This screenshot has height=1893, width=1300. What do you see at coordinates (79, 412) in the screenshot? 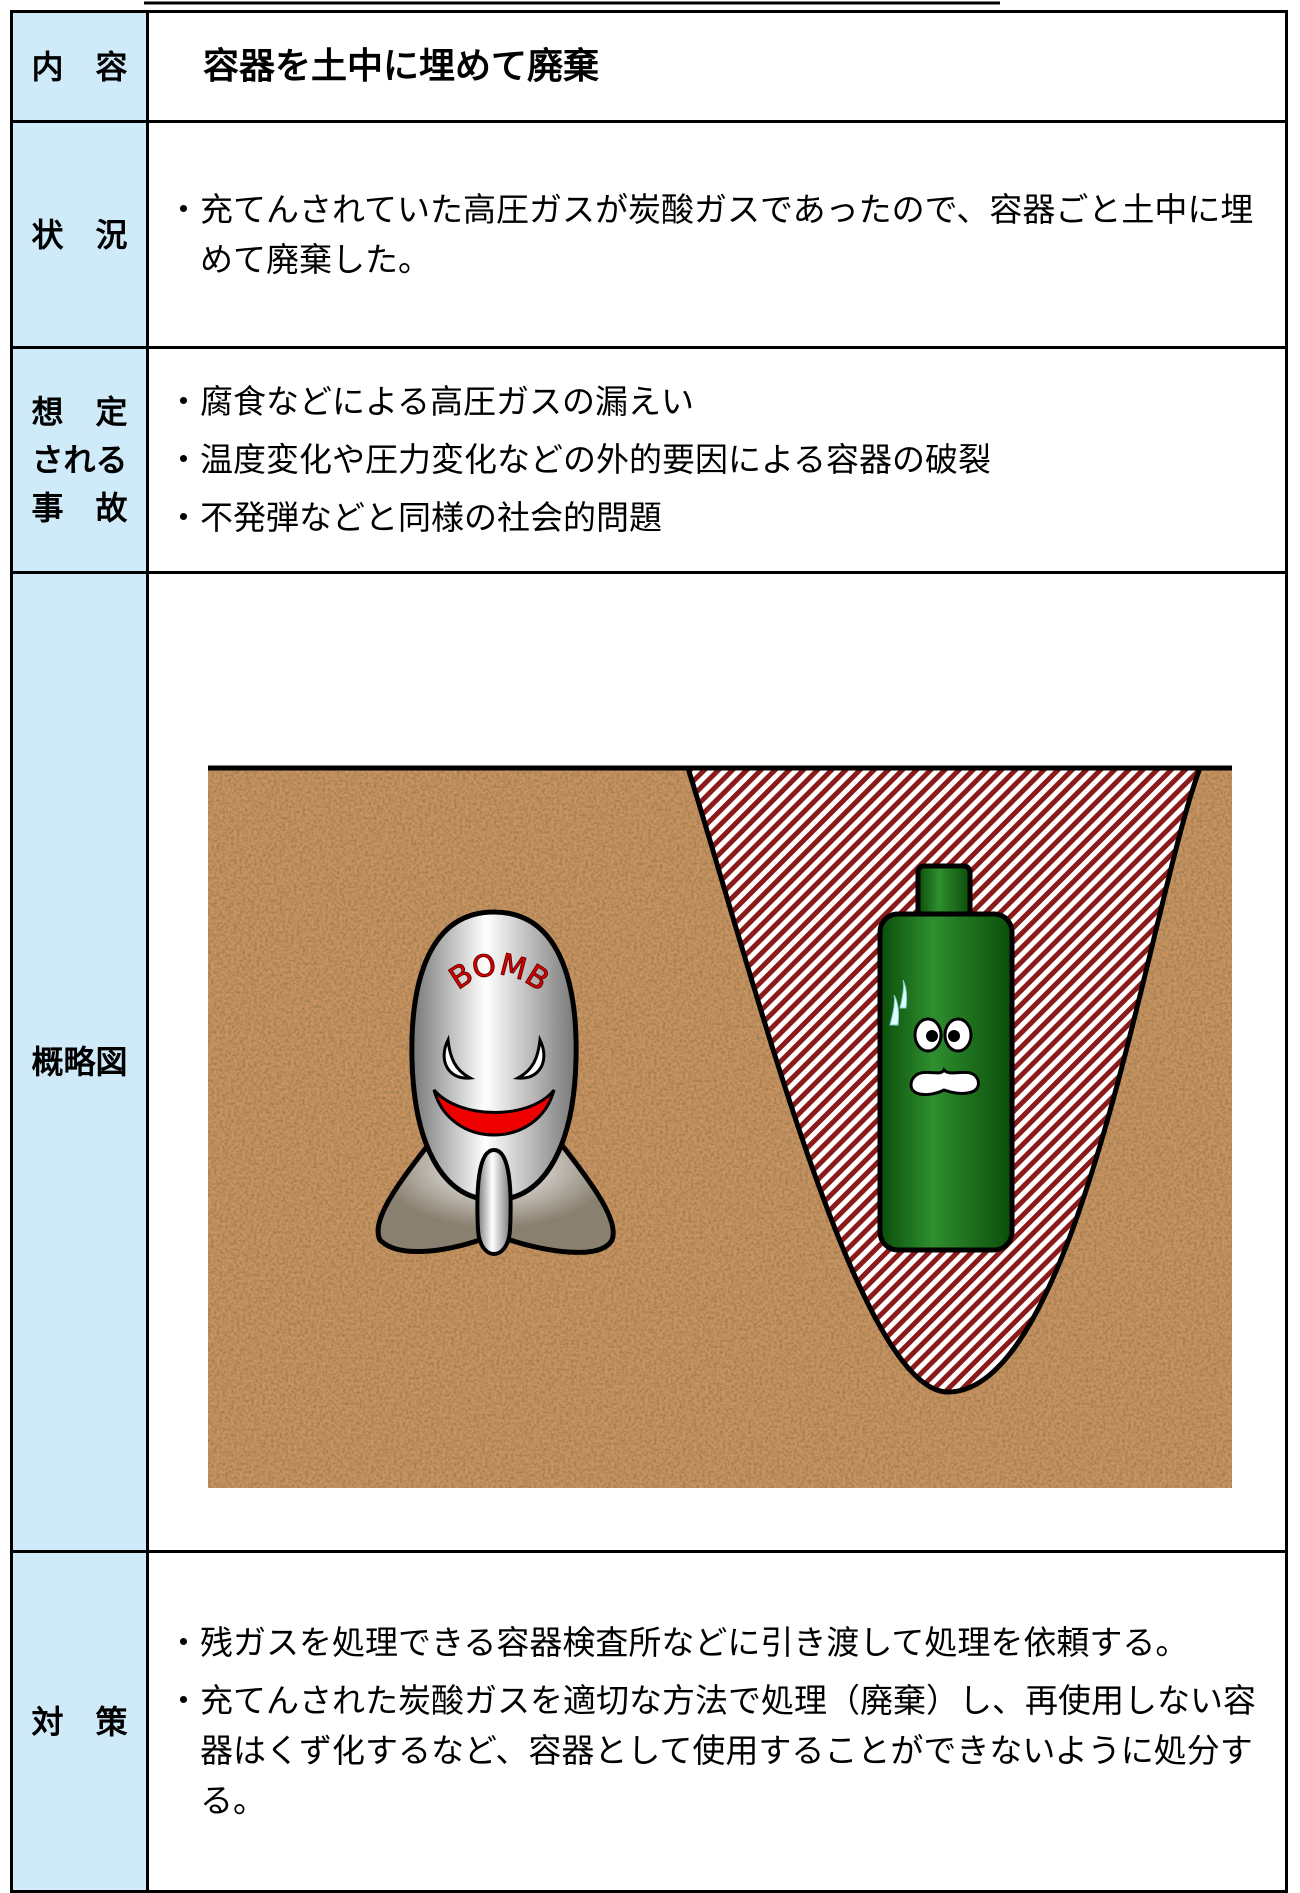
I see `label-line: 想 定` at bounding box center [79, 412].